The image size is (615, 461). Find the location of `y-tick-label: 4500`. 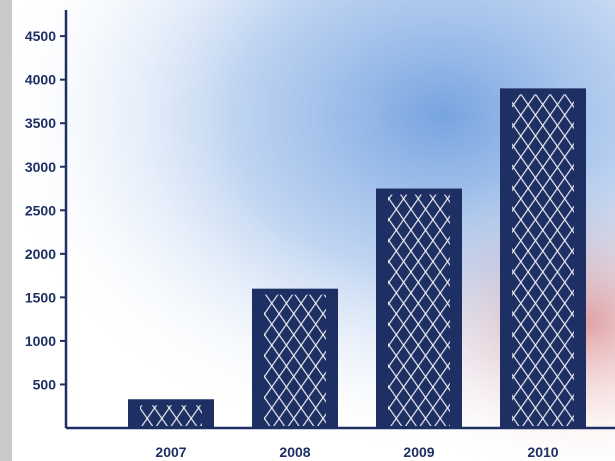

y-tick-label: 4500 is located at coordinates (40, 36).